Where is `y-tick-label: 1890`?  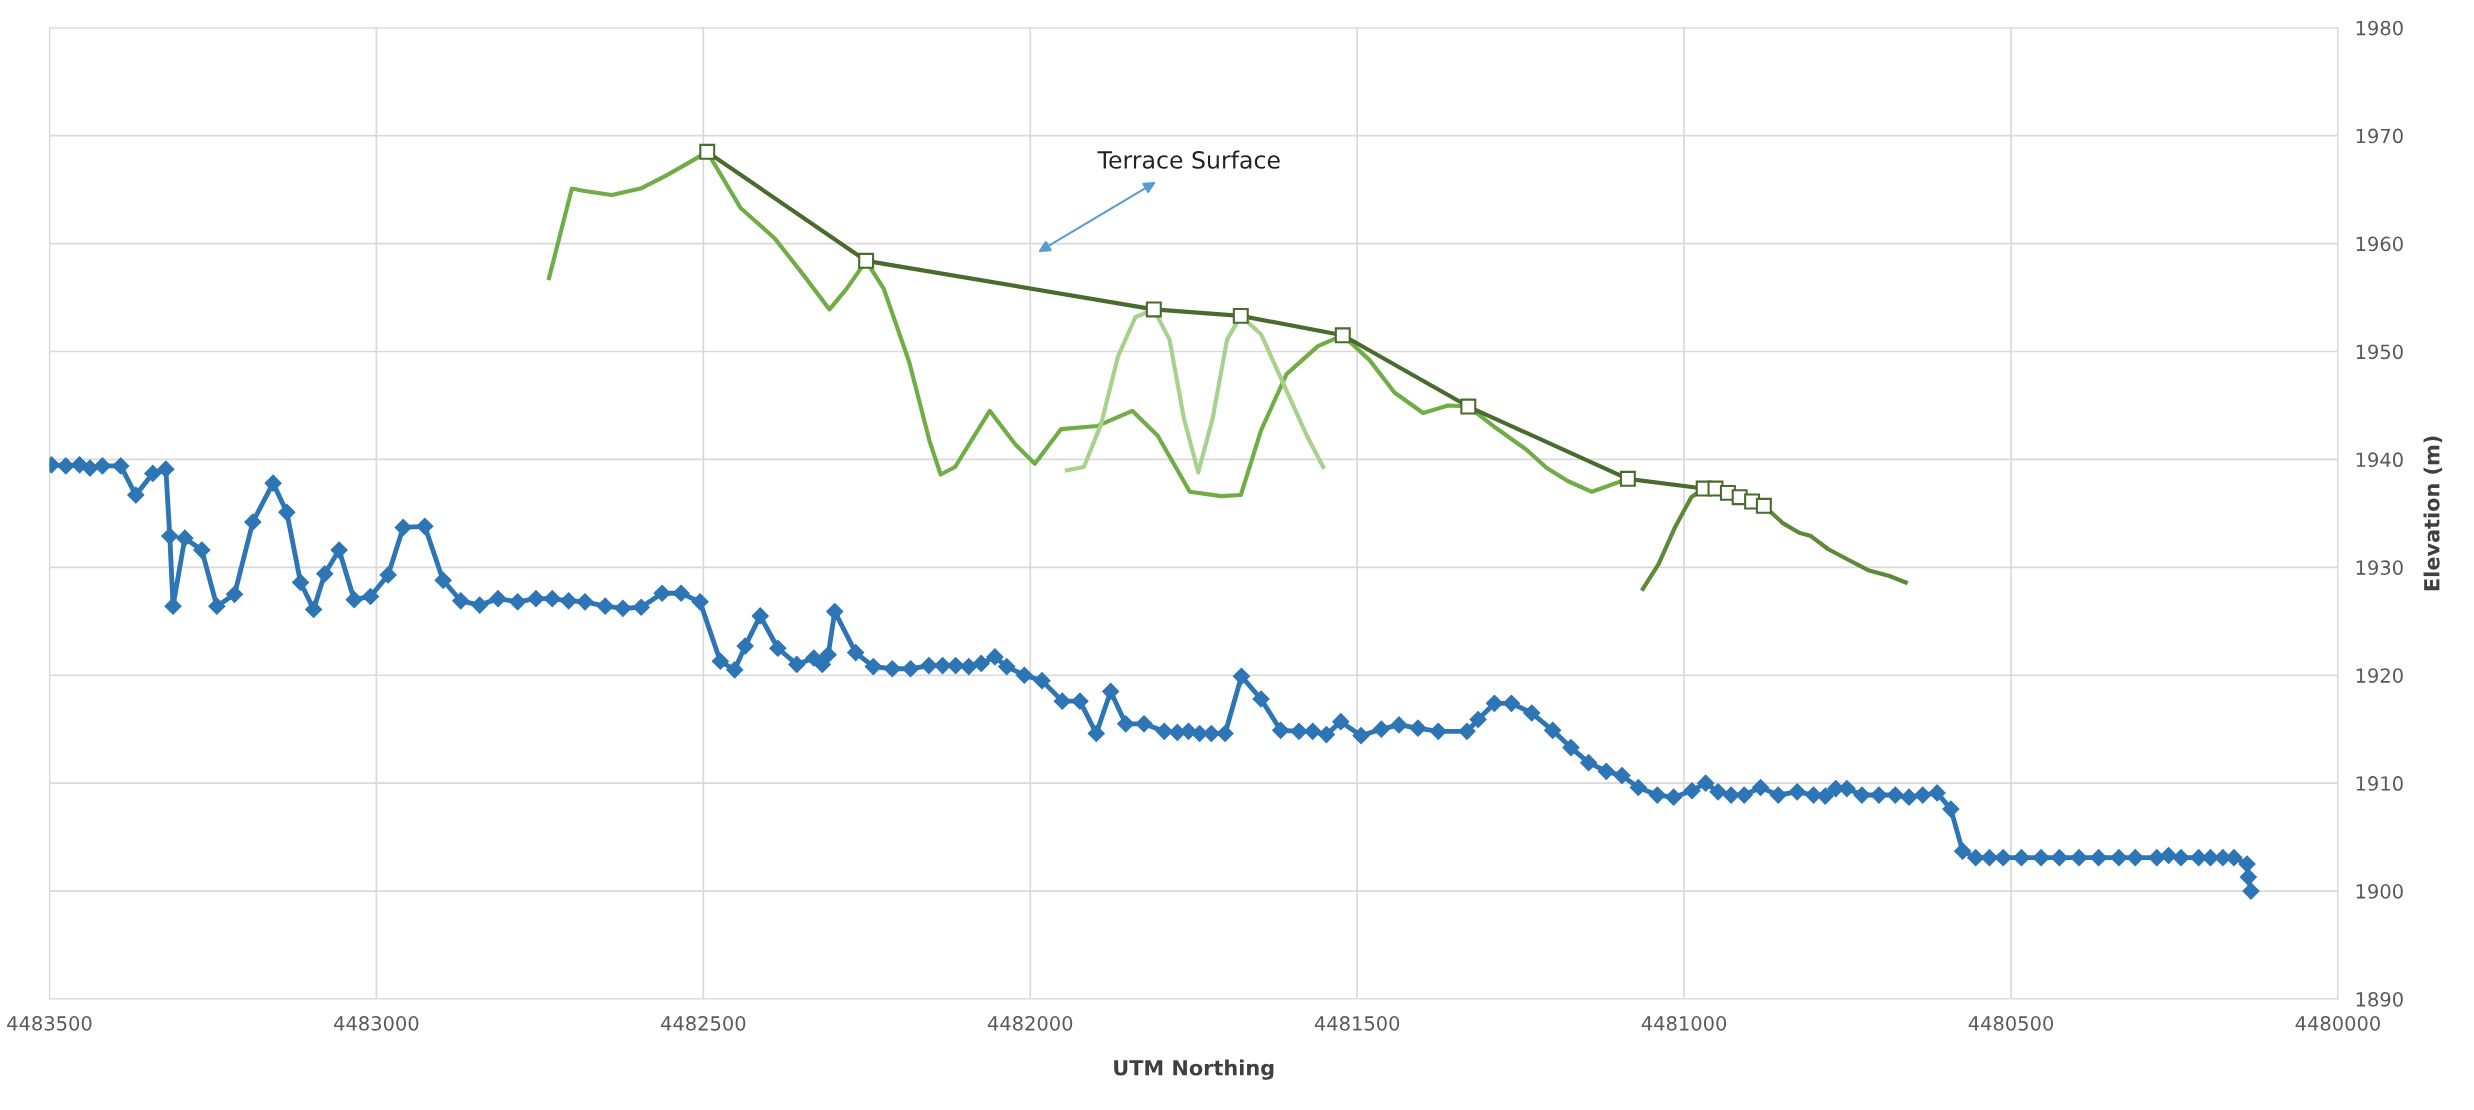 y-tick-label: 1890 is located at coordinates (2379, 999).